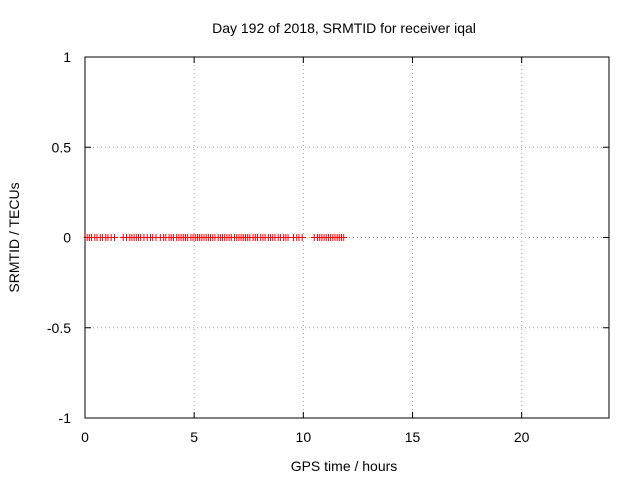 This screenshot has height=480, width=640. What do you see at coordinates (85, 437) in the screenshot?
I see `x-tick-label: 0` at bounding box center [85, 437].